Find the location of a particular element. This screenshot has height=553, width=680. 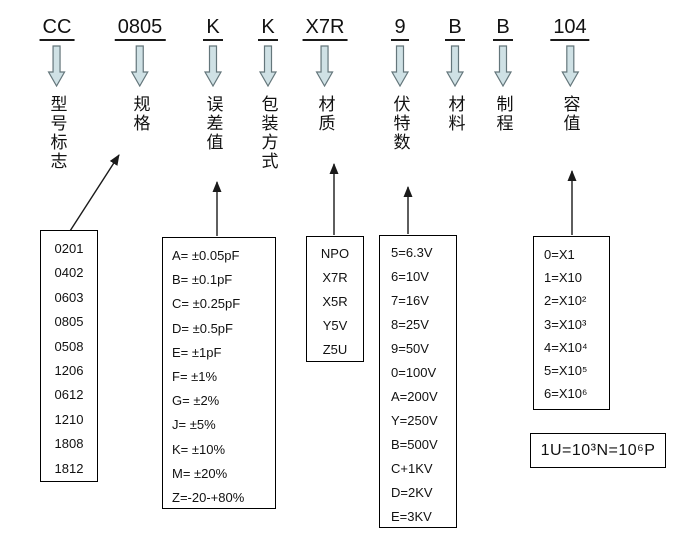

list-item: X7R is located at coordinates (335, 277).